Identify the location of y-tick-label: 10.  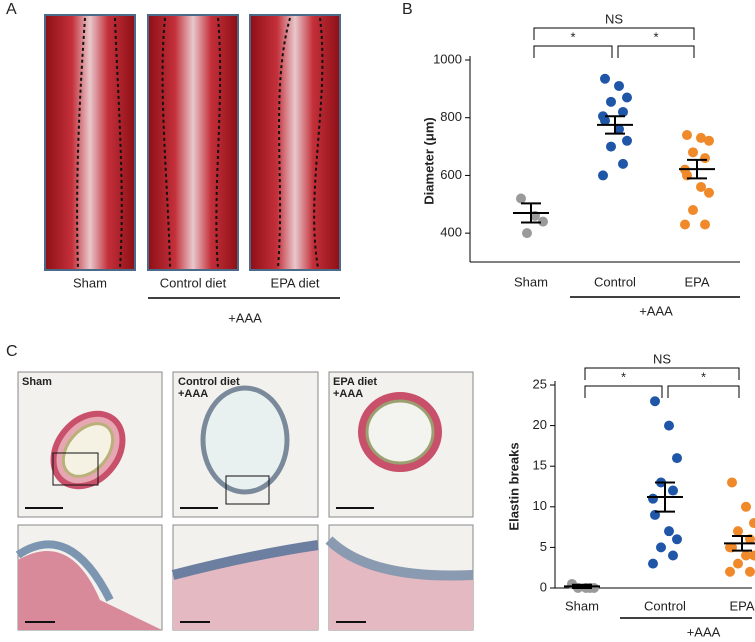
(540, 505).